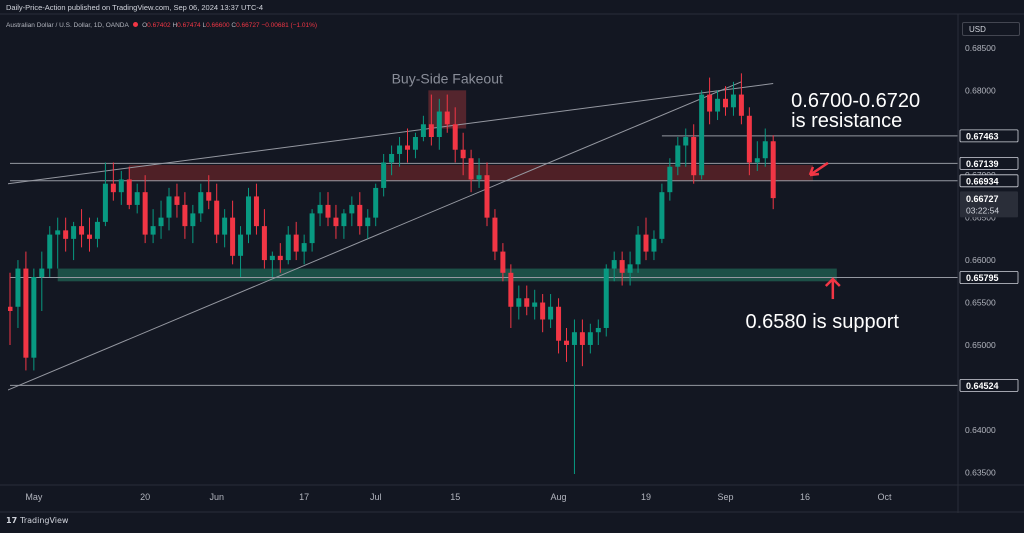 Image resolution: width=1024 pixels, height=533 pixels. What do you see at coordinates (12, 520) in the screenshot?
I see `tradingview-logo-icon: 𝟭𝟳` at bounding box center [12, 520].